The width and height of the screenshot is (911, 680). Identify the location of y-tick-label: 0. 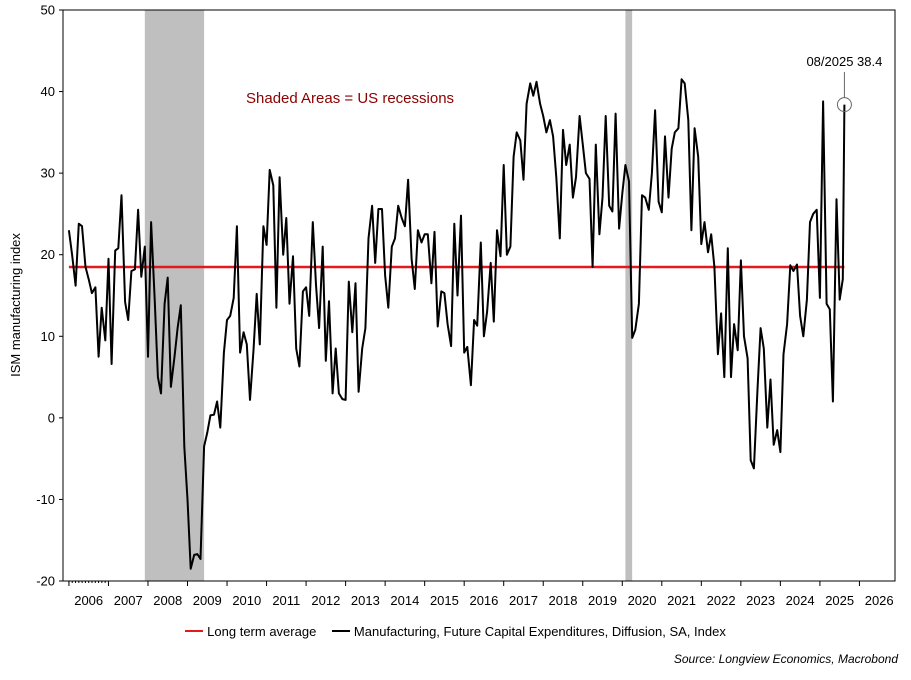
(51, 417).